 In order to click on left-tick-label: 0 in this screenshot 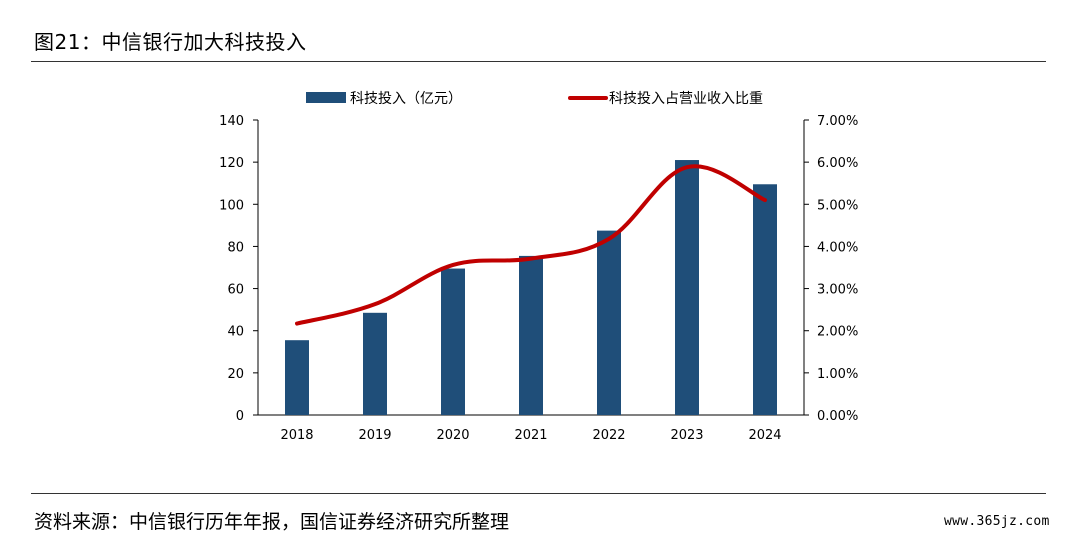, I will do `click(240, 416)`.